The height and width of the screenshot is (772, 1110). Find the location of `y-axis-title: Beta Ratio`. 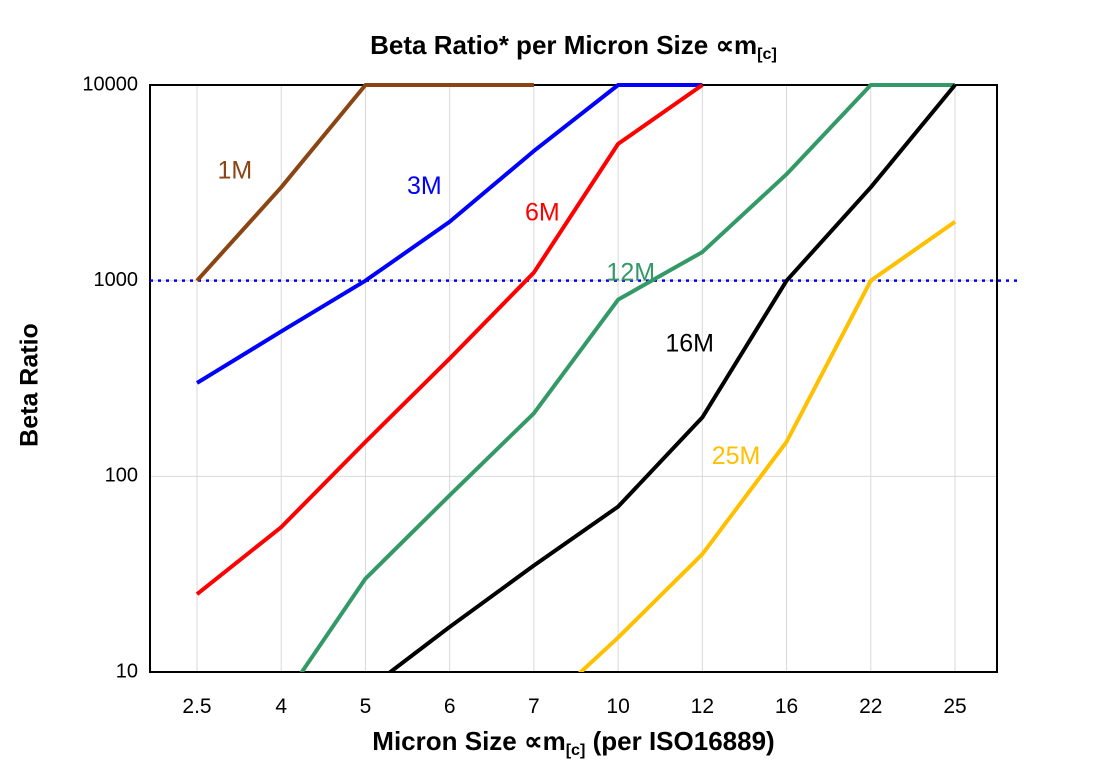

y-axis-title: Beta Ratio is located at coordinates (29, 385).